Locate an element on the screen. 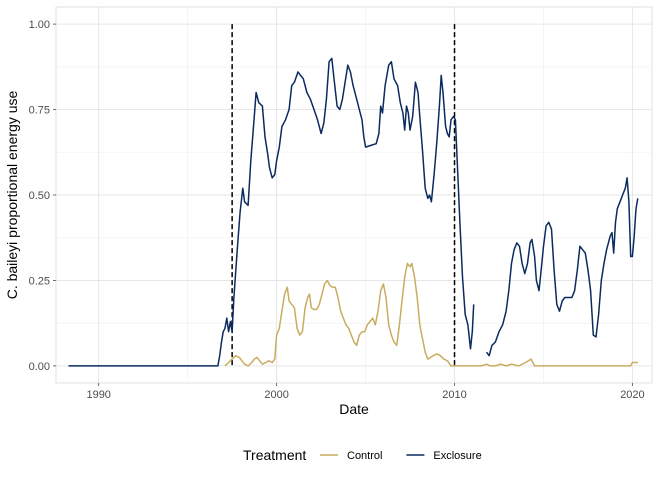  y-tick-label: 1.00 is located at coordinates (39, 25).